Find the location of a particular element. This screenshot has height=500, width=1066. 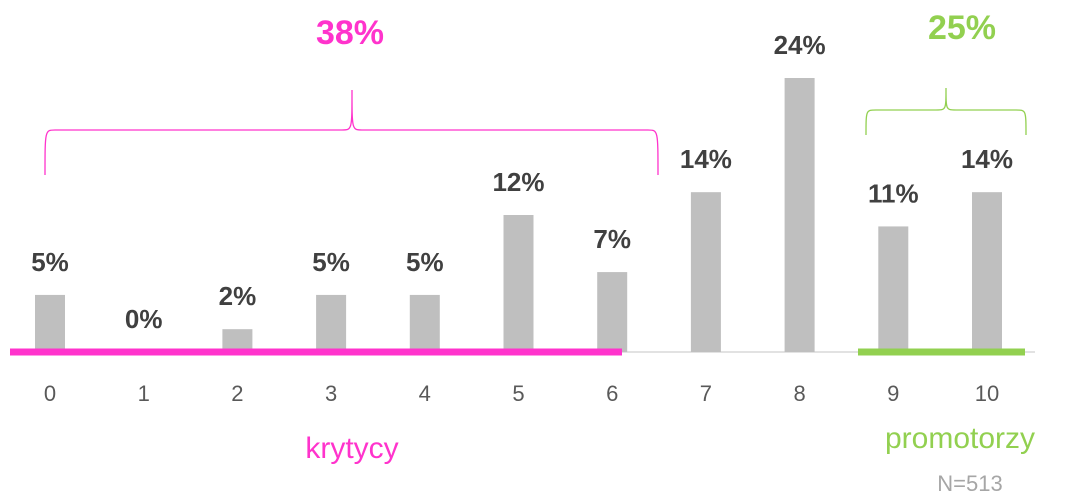

value-label: 2% is located at coordinates (238, 296).